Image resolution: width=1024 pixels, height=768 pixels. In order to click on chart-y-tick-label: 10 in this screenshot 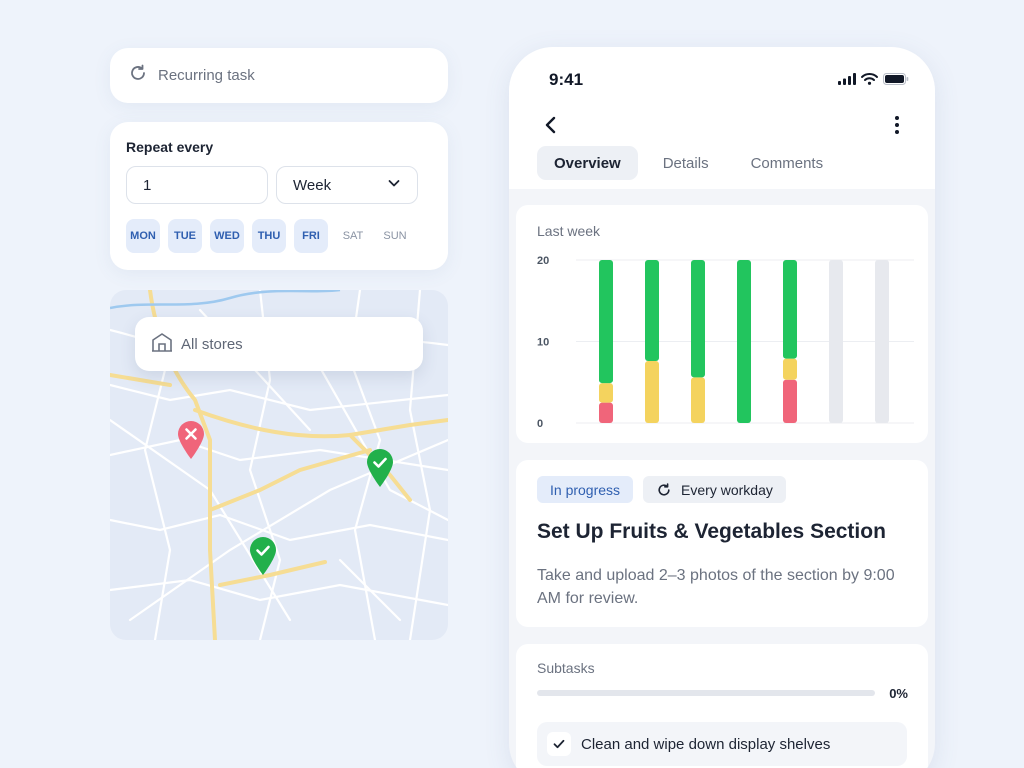, I will do `click(543, 343)`.